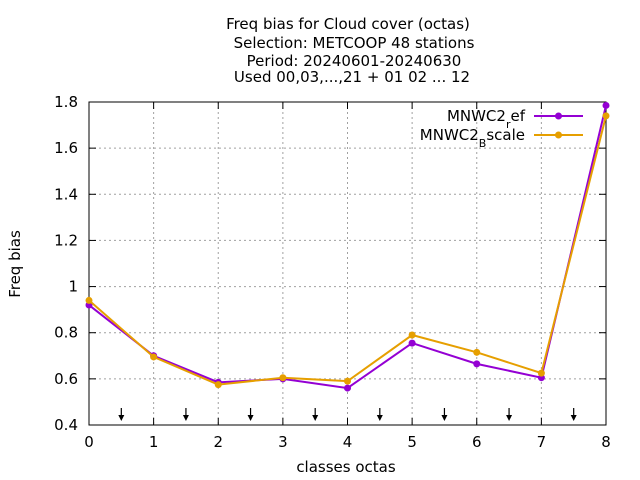  I want to click on x-tick-label: 3, so click(283, 442).